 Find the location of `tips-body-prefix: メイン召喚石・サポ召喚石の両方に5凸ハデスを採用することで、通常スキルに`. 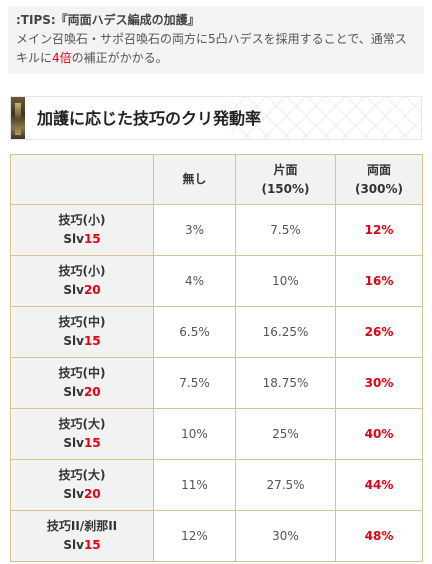

tips-body-prefix: メイン召喚石・サポ召喚石の両方に5凸ハデスを採用することで、通常スキルに is located at coordinates (211, 48).